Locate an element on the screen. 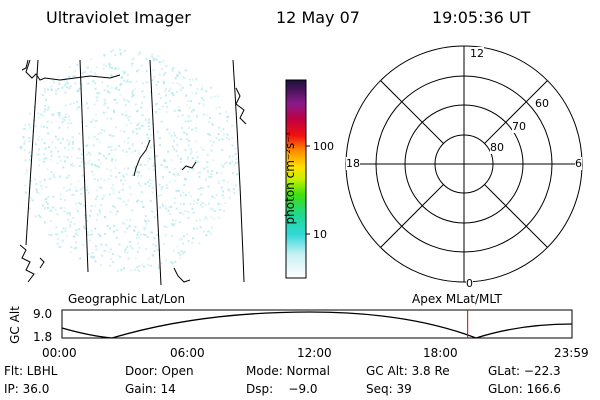  alt-xtick: 18:00 is located at coordinates (440, 353).